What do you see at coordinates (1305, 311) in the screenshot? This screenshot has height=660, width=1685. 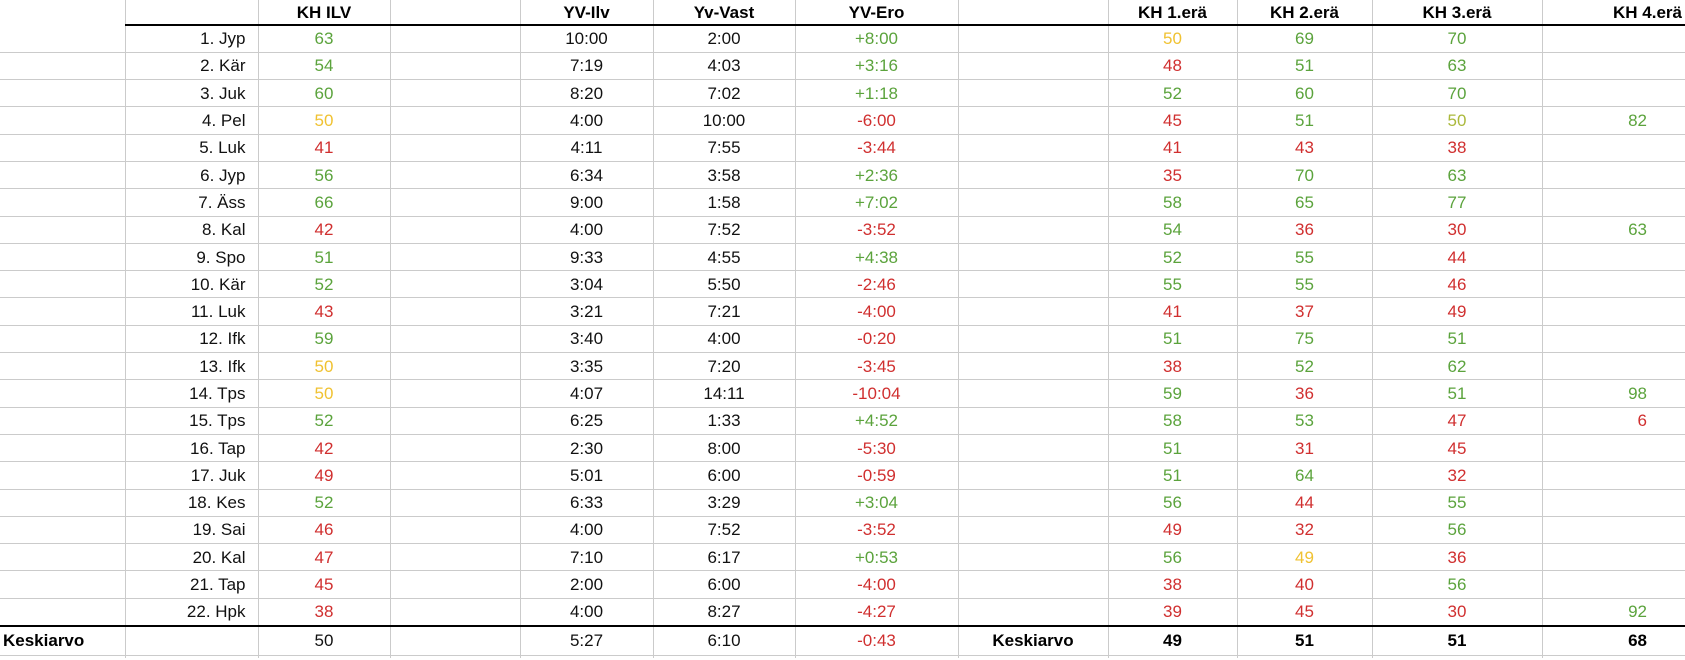 I see `cell-kh-era2: 37` at bounding box center [1305, 311].